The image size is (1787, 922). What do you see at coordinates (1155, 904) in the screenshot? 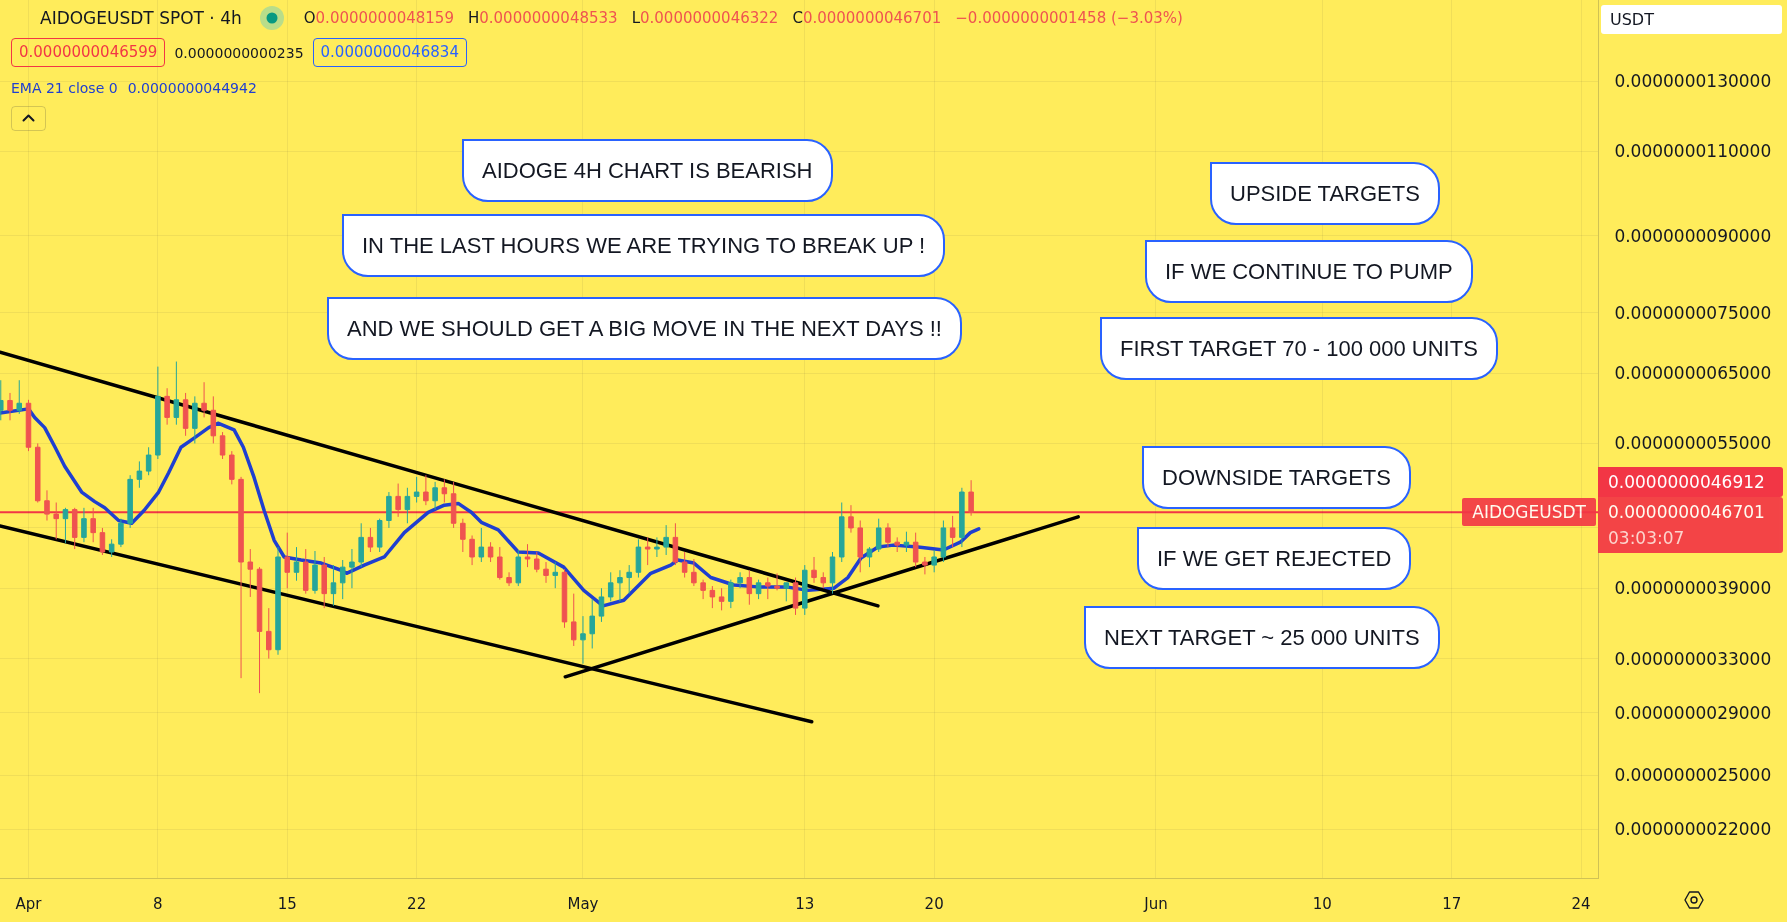
I see `x-tick-label: Jun` at bounding box center [1155, 904].